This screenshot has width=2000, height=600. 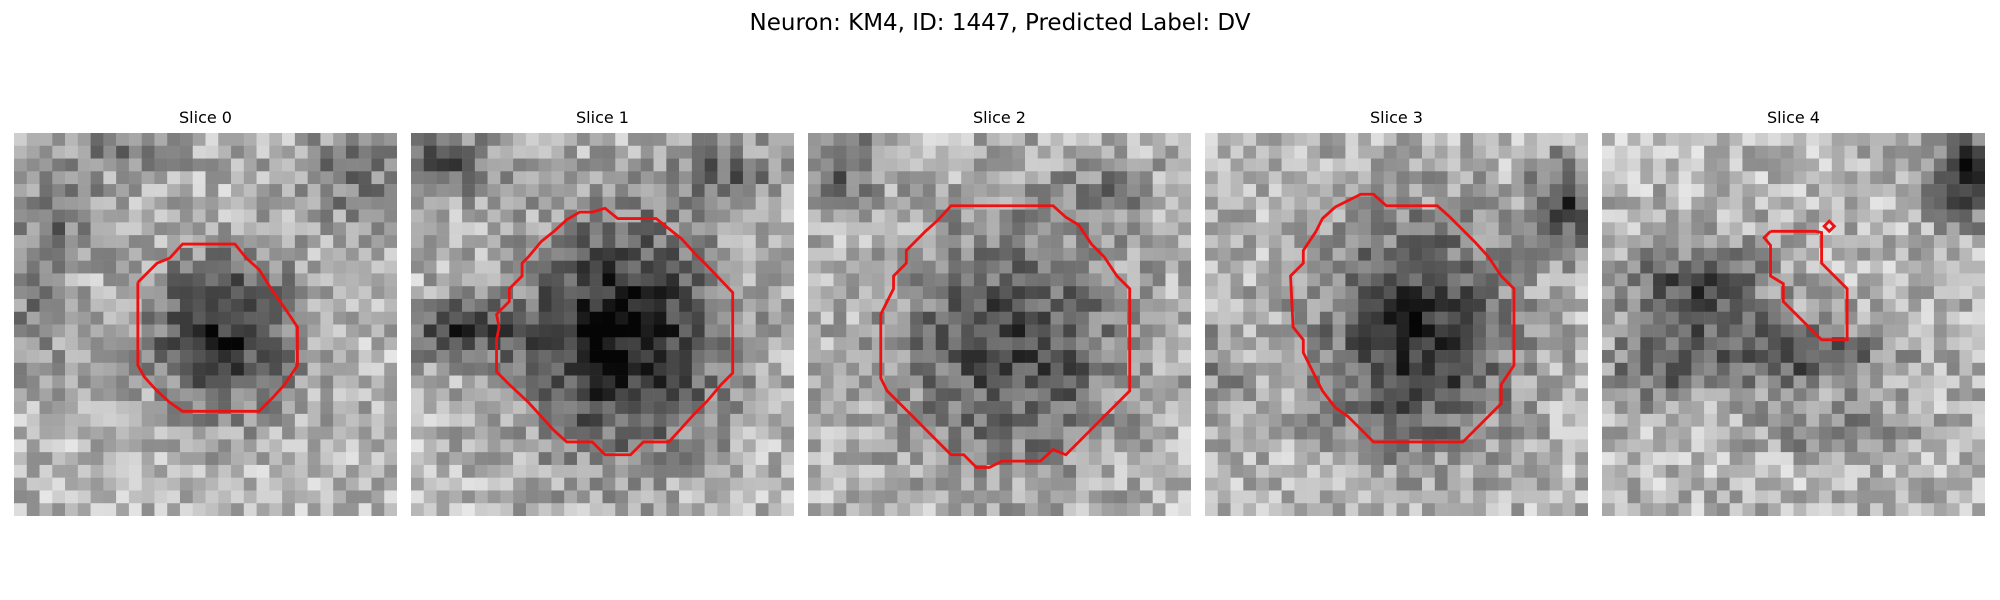 I want to click on grayscale-pixels, so click(x=1793, y=324).